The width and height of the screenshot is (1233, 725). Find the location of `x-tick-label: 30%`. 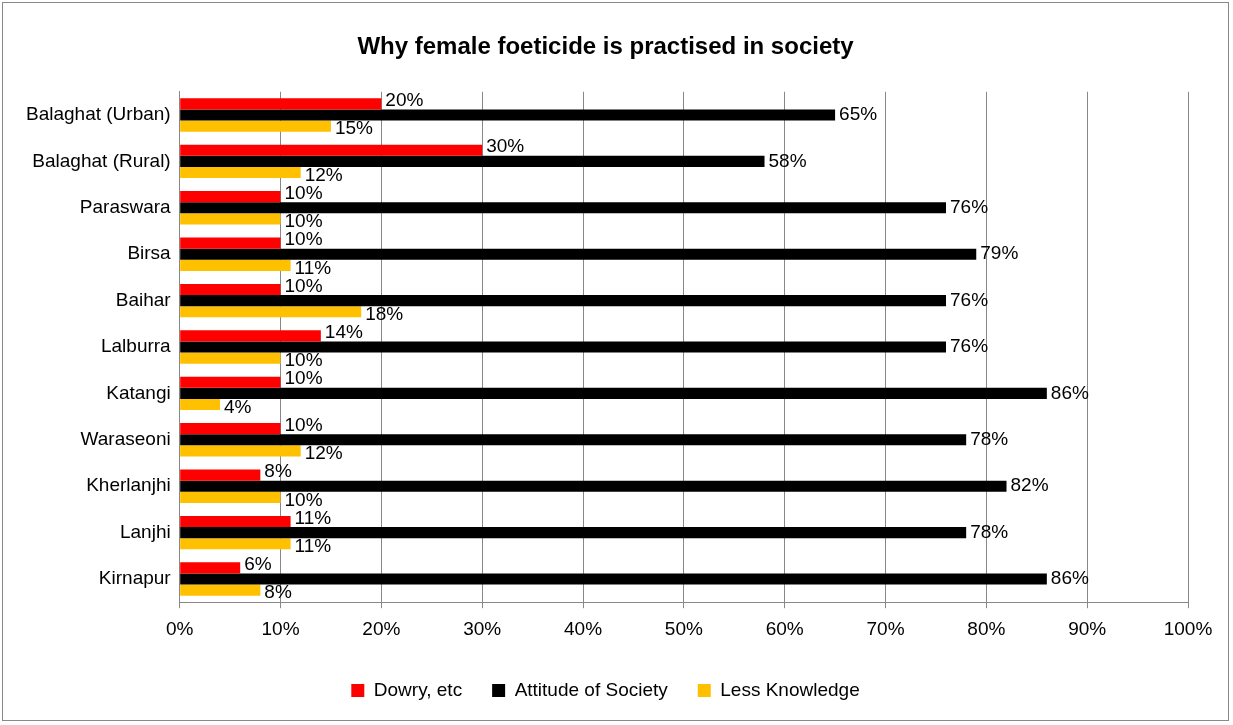

x-tick-label: 30% is located at coordinates (482, 628).